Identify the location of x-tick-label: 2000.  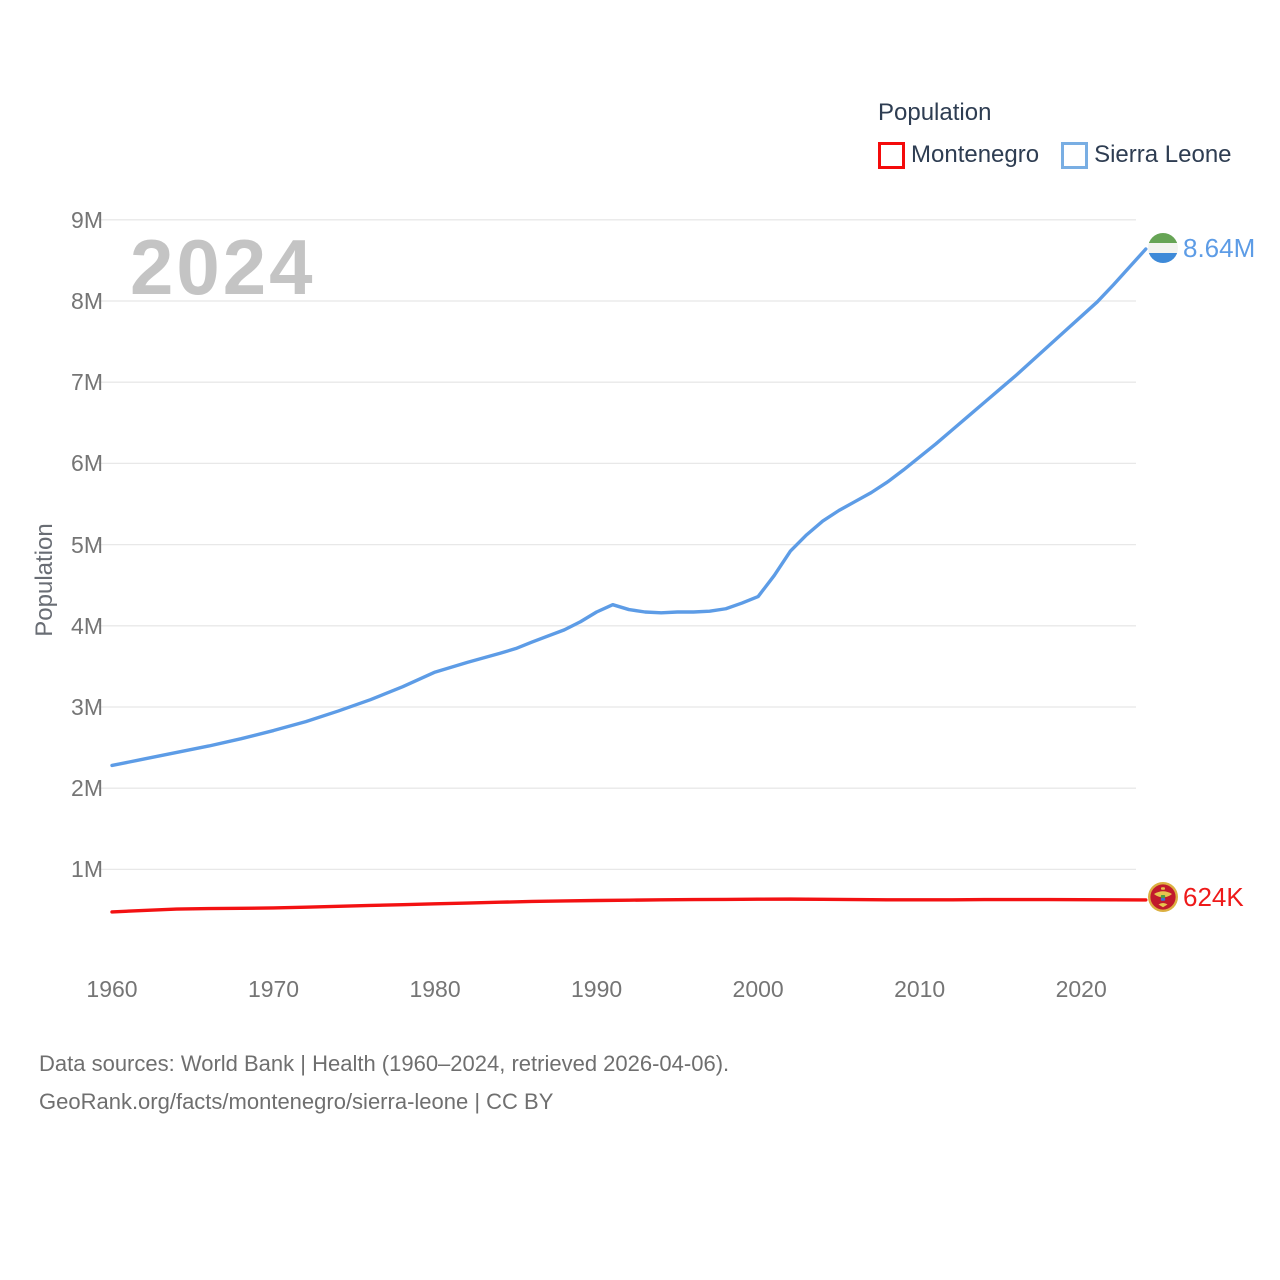
(758, 989).